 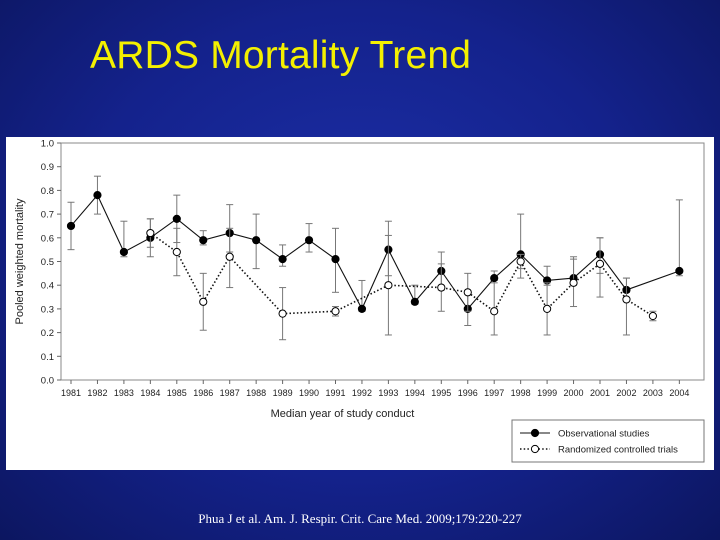 What do you see at coordinates (47, 381) in the screenshot?
I see `y-tick-label: 0.0` at bounding box center [47, 381].